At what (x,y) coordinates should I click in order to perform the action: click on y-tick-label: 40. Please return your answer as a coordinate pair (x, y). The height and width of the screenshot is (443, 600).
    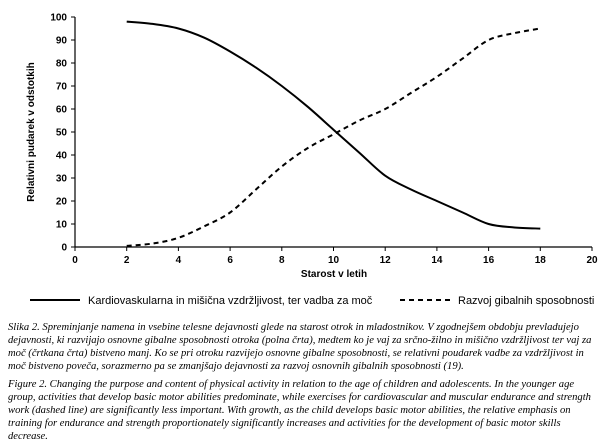
    Looking at the image, I should click on (62, 156).